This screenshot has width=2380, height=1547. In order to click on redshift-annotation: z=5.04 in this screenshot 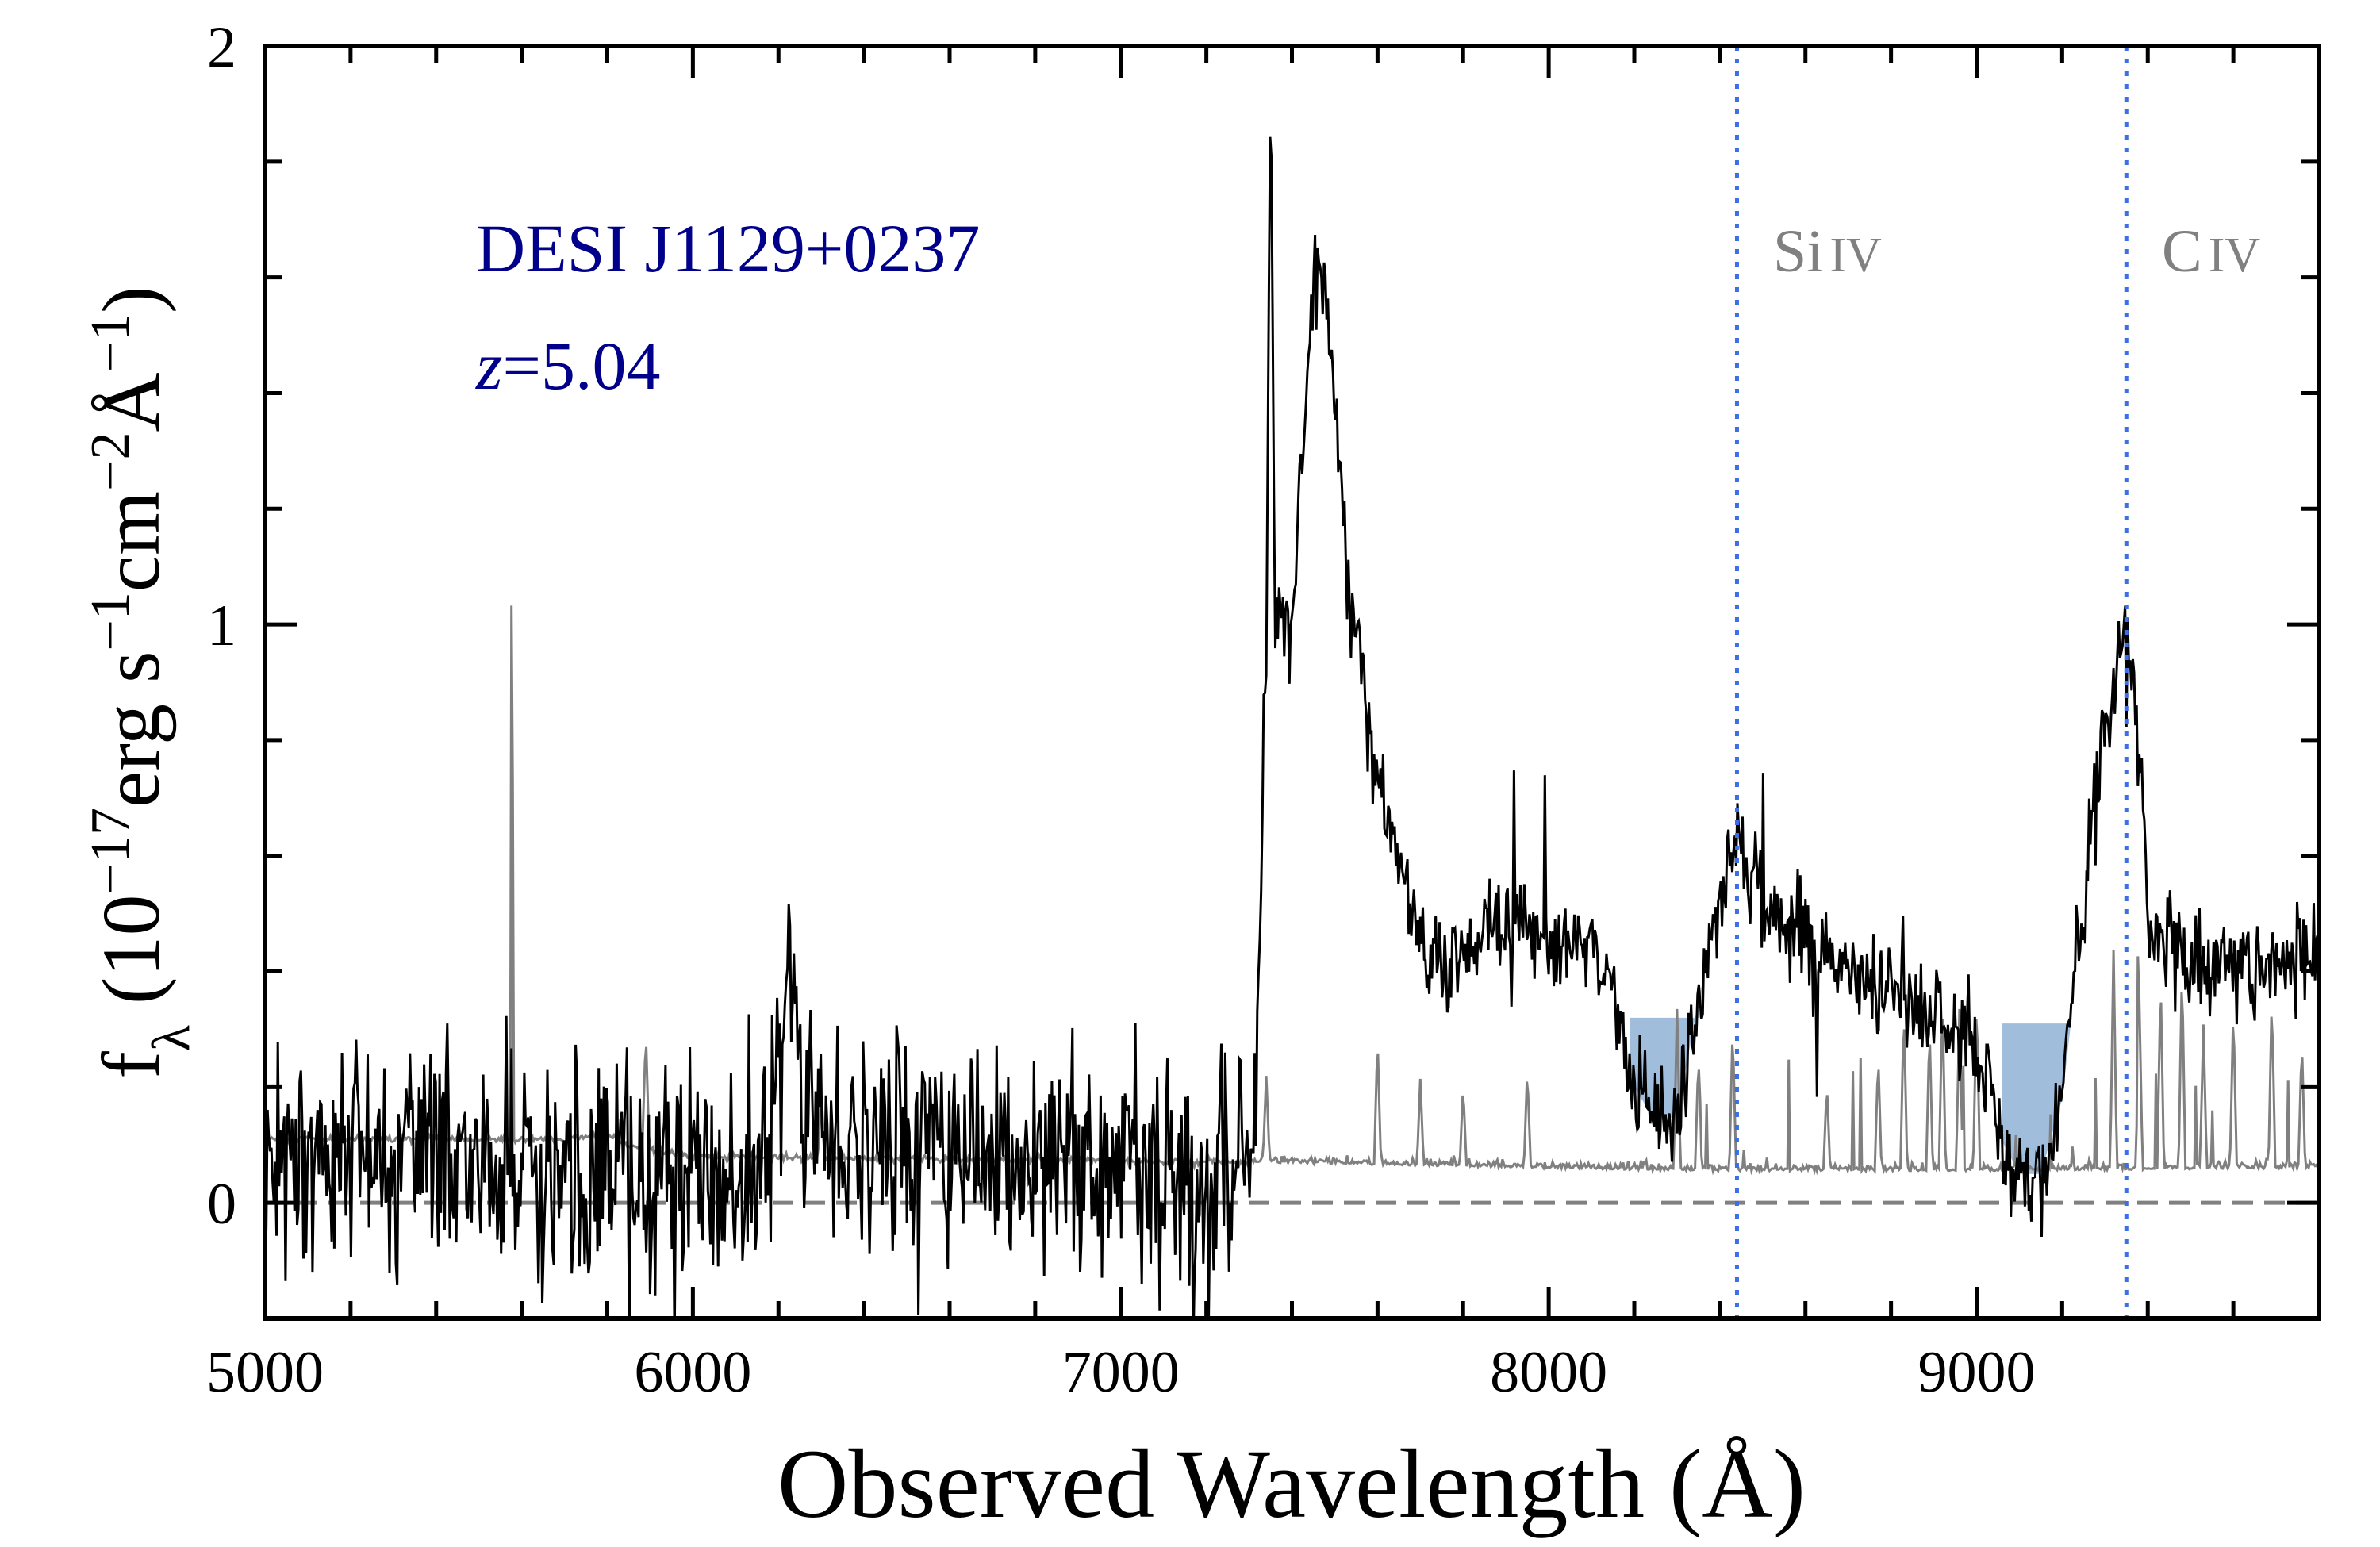, I will do `click(567, 366)`.